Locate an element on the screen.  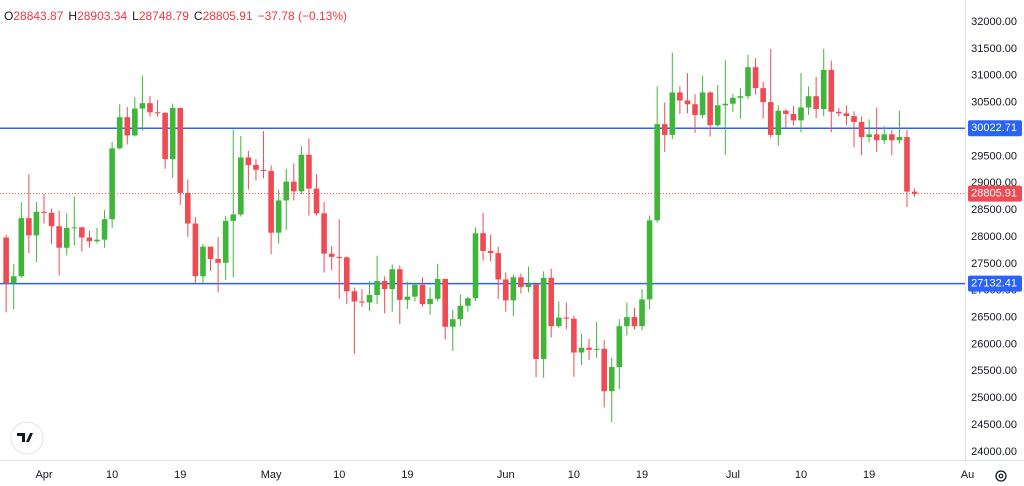
y-tick-label: 28000.00 is located at coordinates (994, 237).